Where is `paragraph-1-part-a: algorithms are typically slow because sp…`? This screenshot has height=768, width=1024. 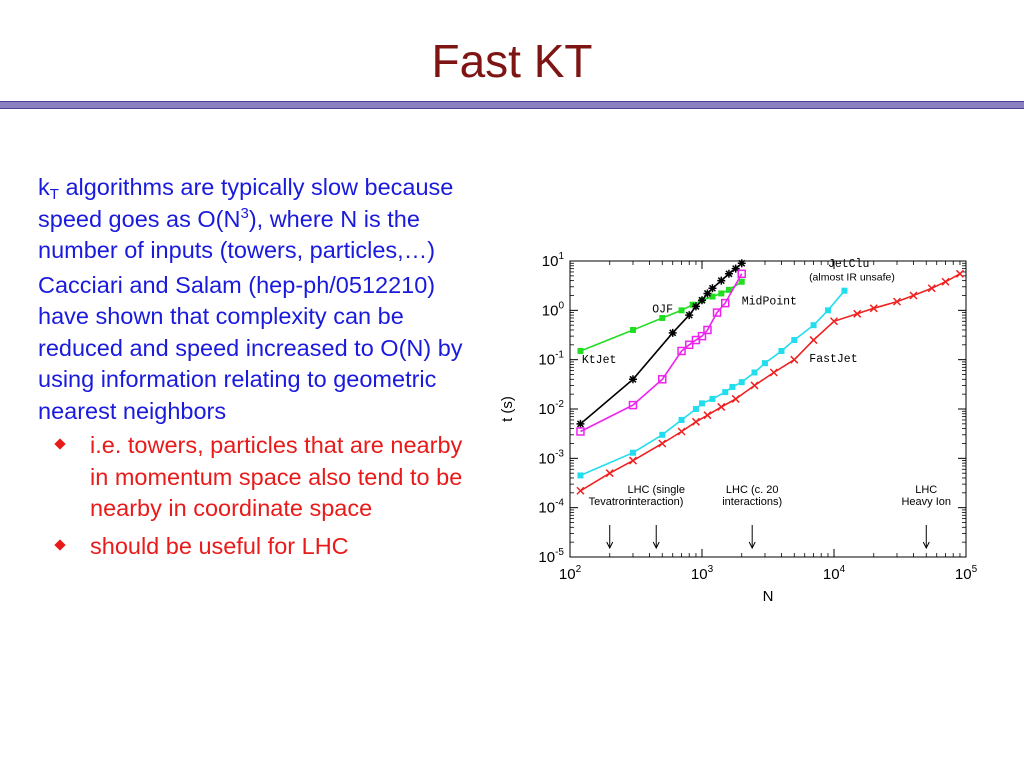
paragraph-1-part-a: algorithms are typically slow because sp… is located at coordinates (246, 203).